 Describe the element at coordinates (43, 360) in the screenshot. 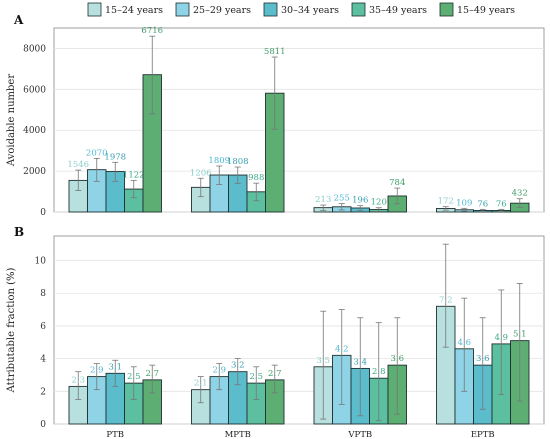

I see `y-tick-label: 4` at that location.